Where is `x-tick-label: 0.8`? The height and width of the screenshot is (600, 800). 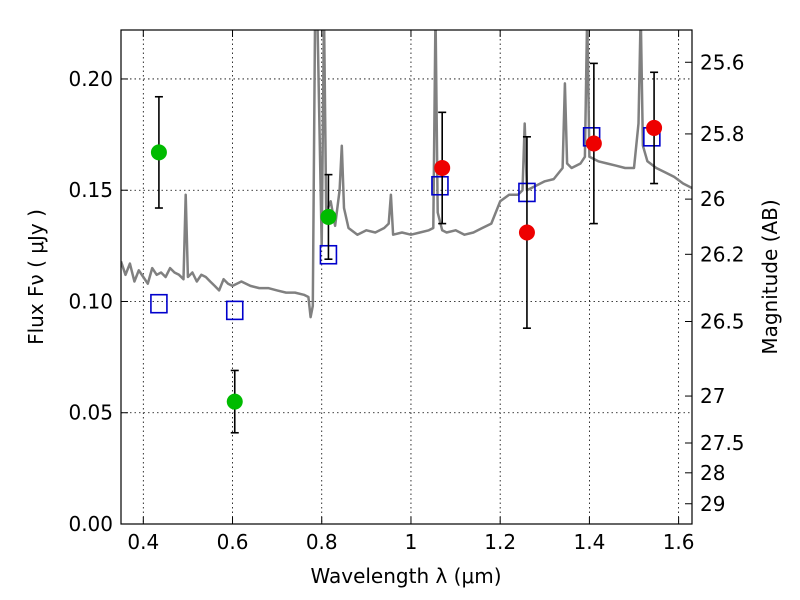 x-tick-label: 0.8 is located at coordinates (322, 542).